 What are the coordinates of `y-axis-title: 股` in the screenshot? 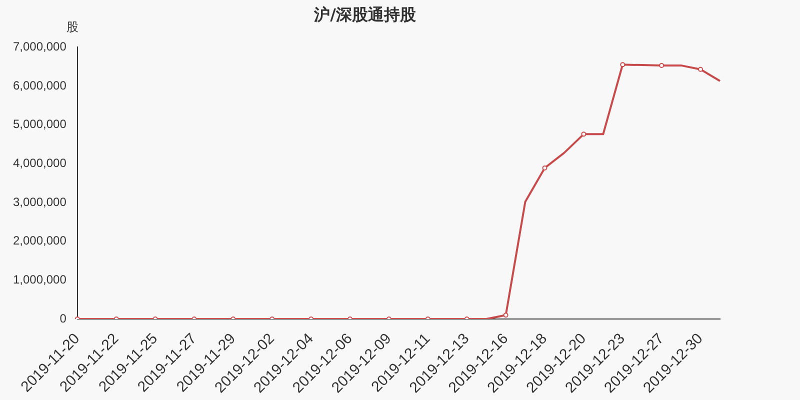 It's located at (72, 27).